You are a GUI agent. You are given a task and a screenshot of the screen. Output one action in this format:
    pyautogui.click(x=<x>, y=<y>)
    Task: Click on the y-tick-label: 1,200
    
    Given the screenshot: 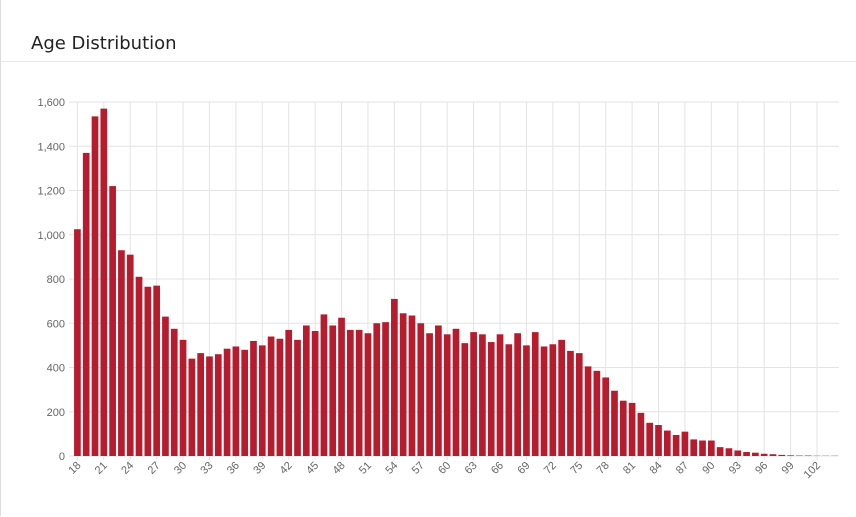 What is the action you would take?
    pyautogui.click(x=51, y=192)
    